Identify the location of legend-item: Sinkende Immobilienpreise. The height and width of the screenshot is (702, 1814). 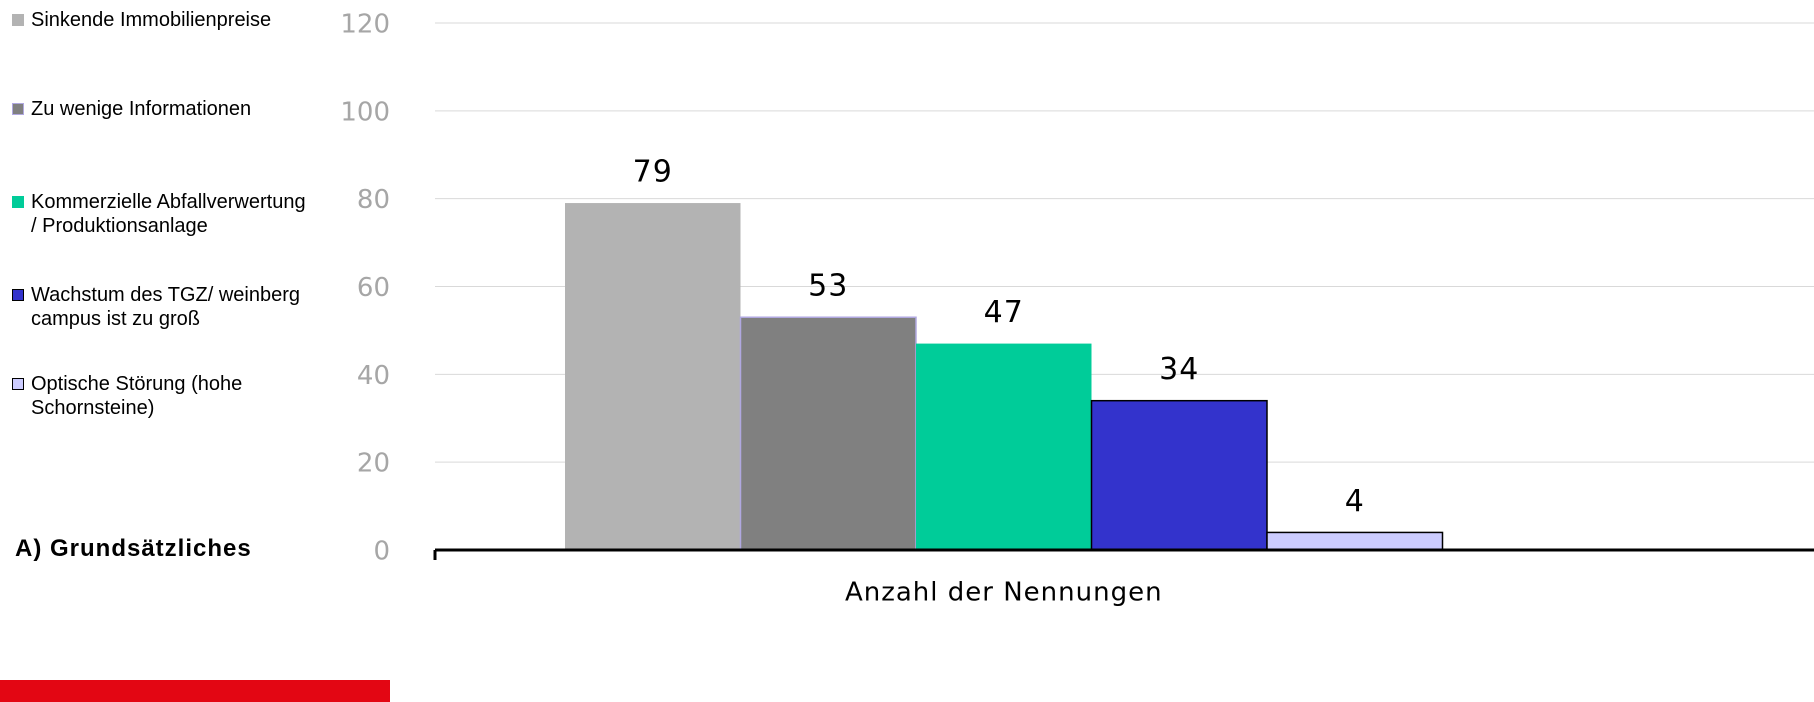
(158, 20).